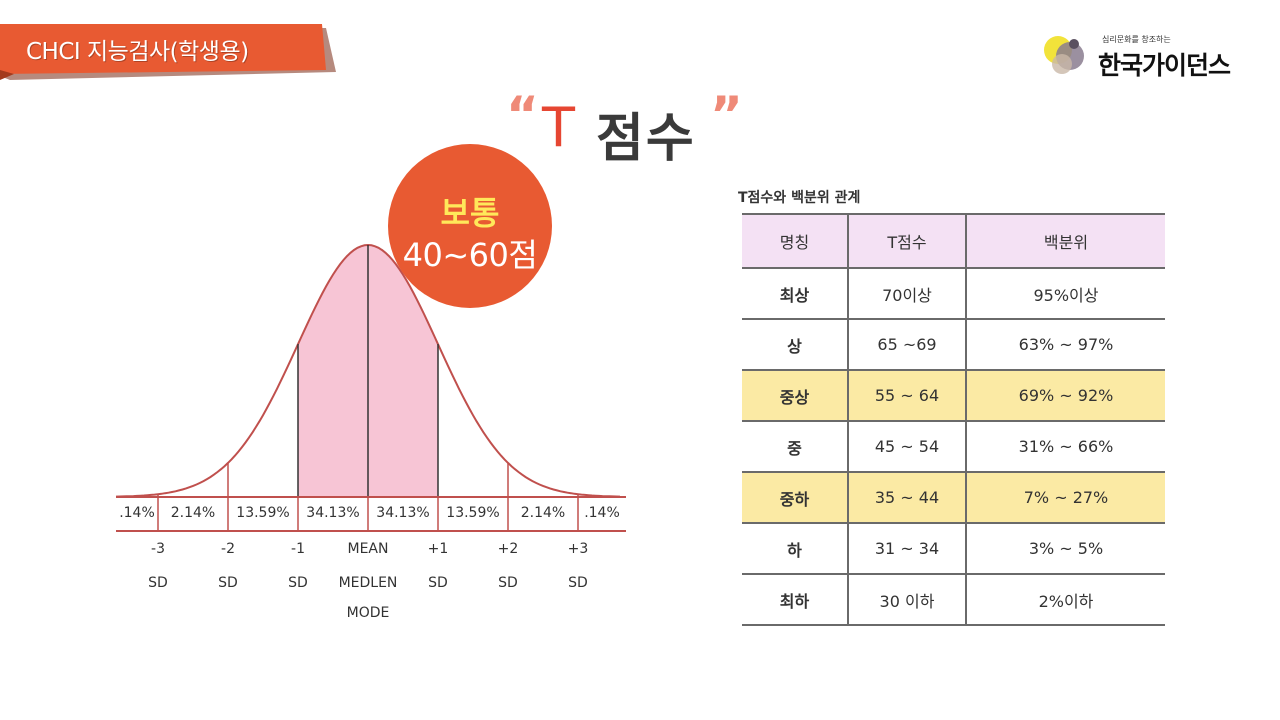 The height and width of the screenshot is (720, 1280). Describe the element at coordinates (795, 241) in the screenshot. I see `header-name: 명칭` at that location.